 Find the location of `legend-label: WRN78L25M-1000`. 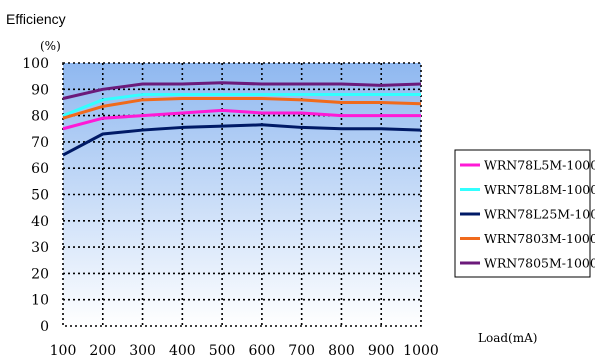

legend-label: WRN78L25M-1000 is located at coordinates (539, 214).